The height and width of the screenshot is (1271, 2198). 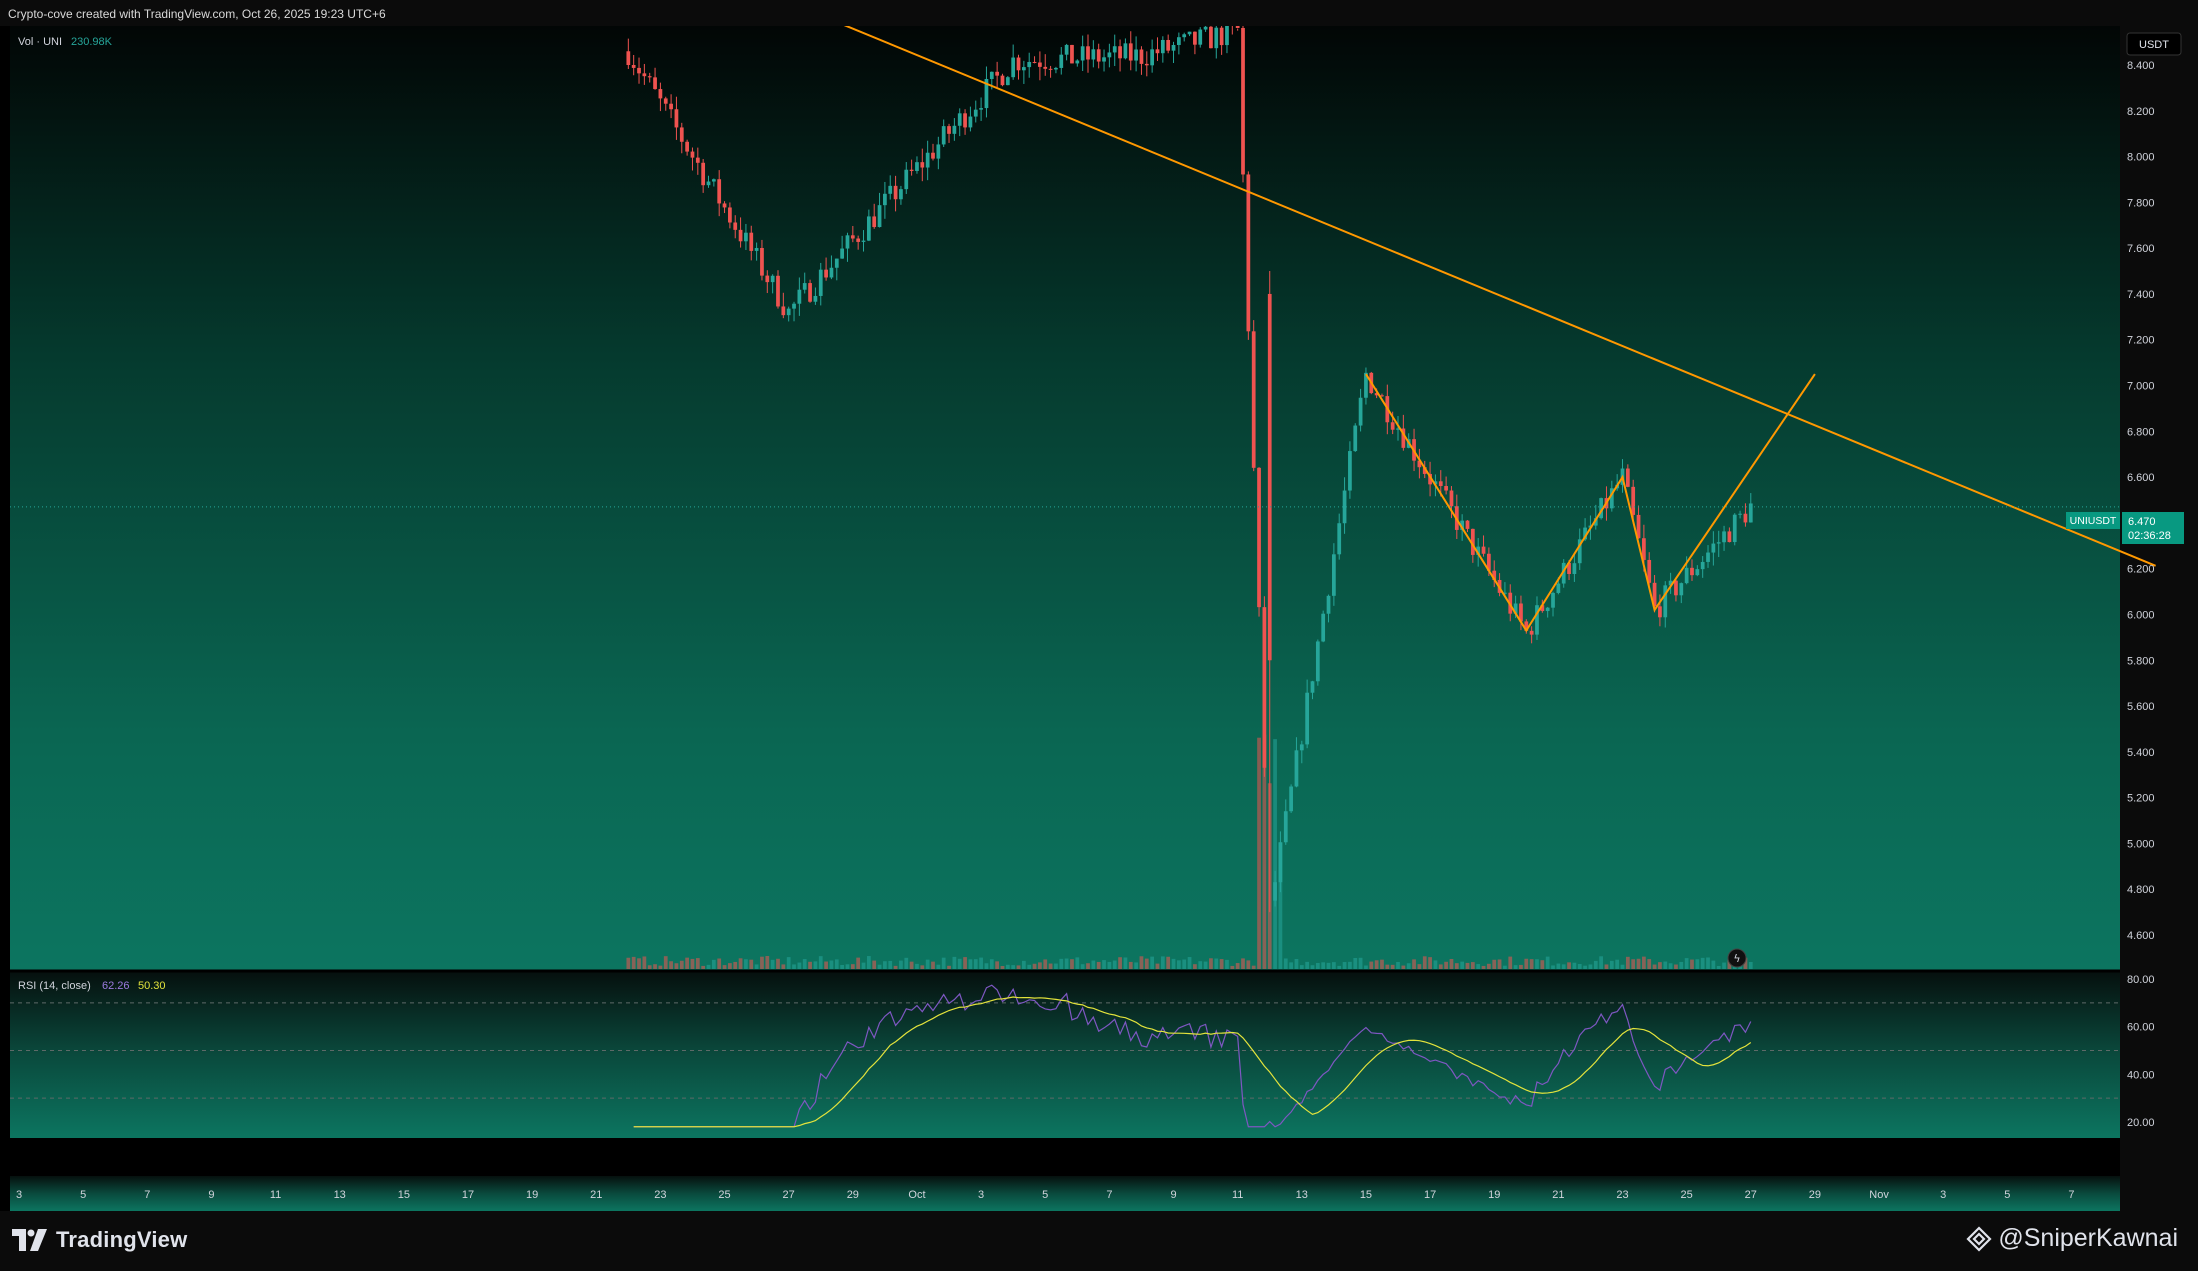 I want to click on price-tick-label: 6.000, so click(x=2141, y=615).